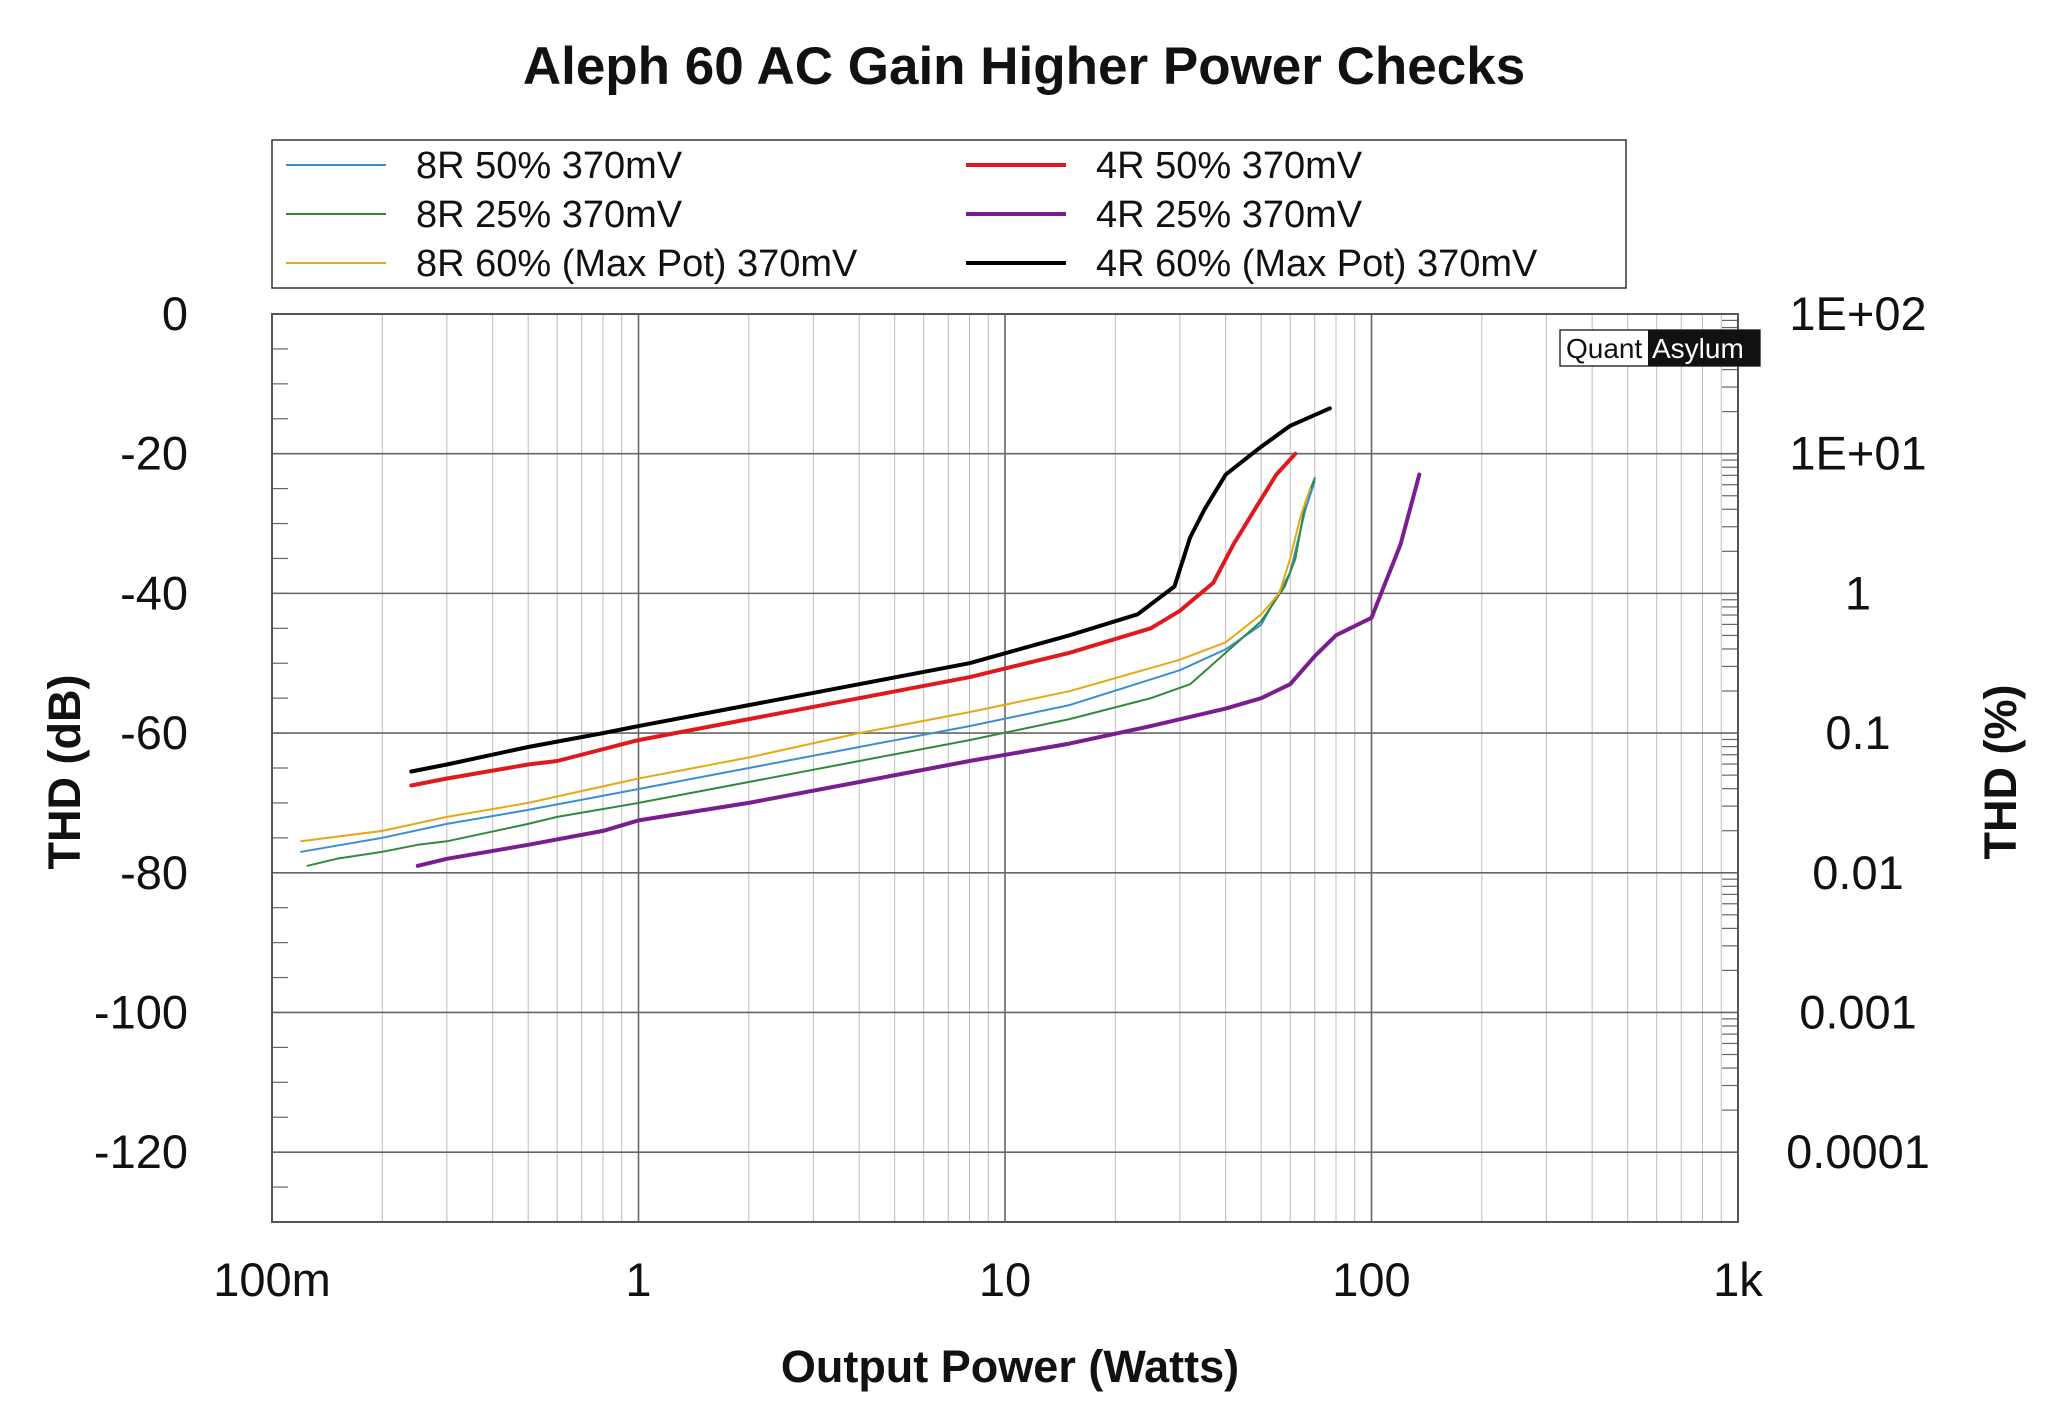 The width and height of the screenshot is (2048, 1423). Describe the element at coordinates (1005, 1279) in the screenshot. I see `x-tick-label: 10` at that location.